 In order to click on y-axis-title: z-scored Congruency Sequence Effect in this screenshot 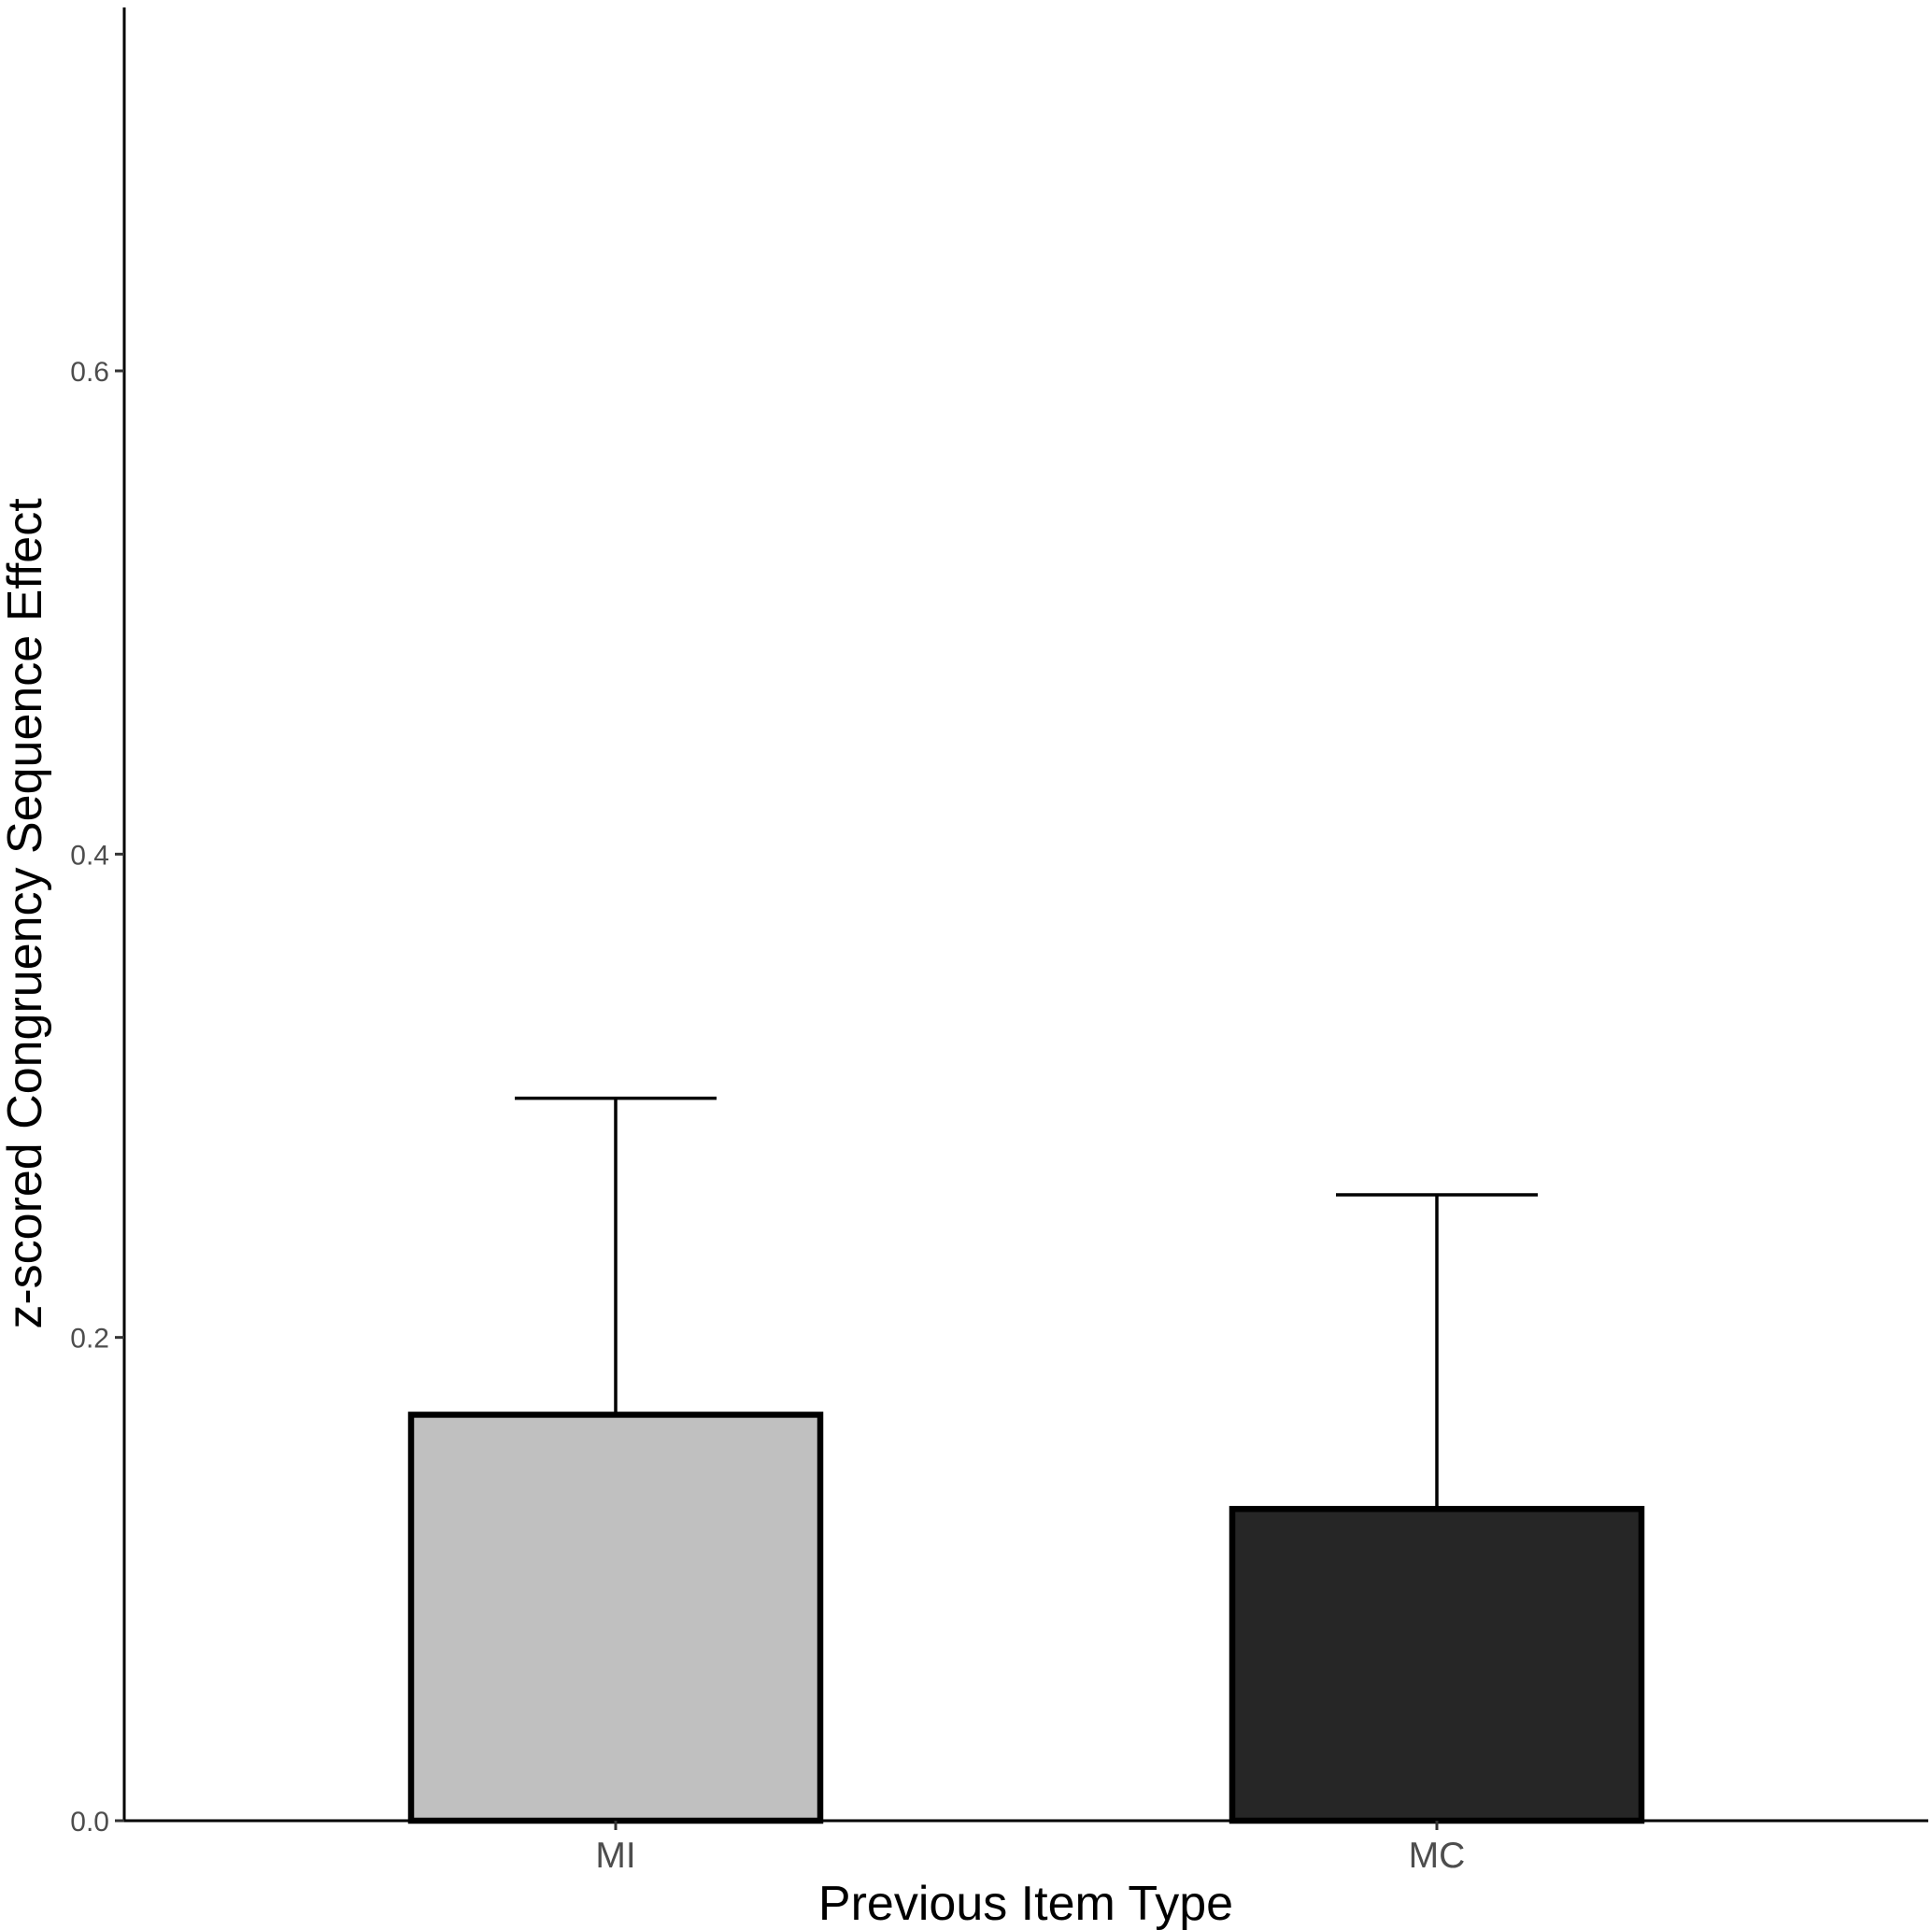, I will do `click(26, 913)`.